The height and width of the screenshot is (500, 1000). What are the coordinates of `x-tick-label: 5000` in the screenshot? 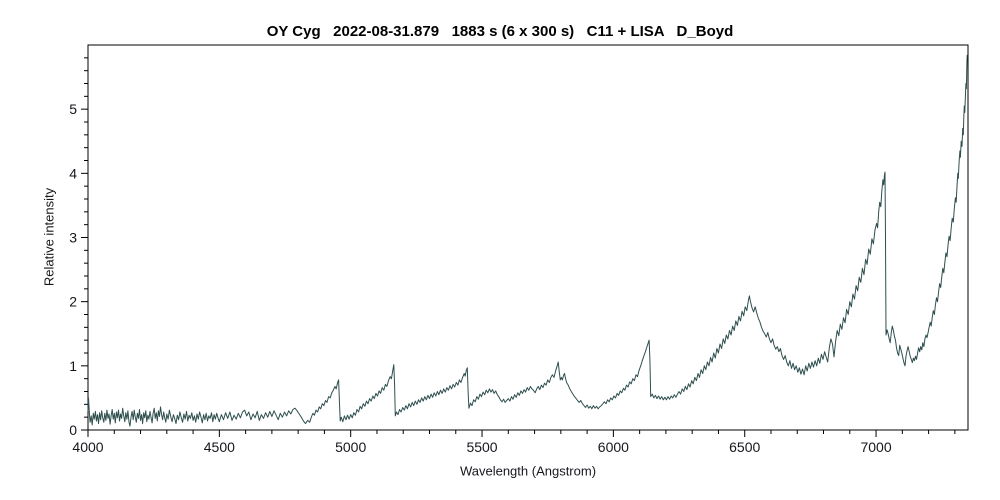 It's located at (350, 447).